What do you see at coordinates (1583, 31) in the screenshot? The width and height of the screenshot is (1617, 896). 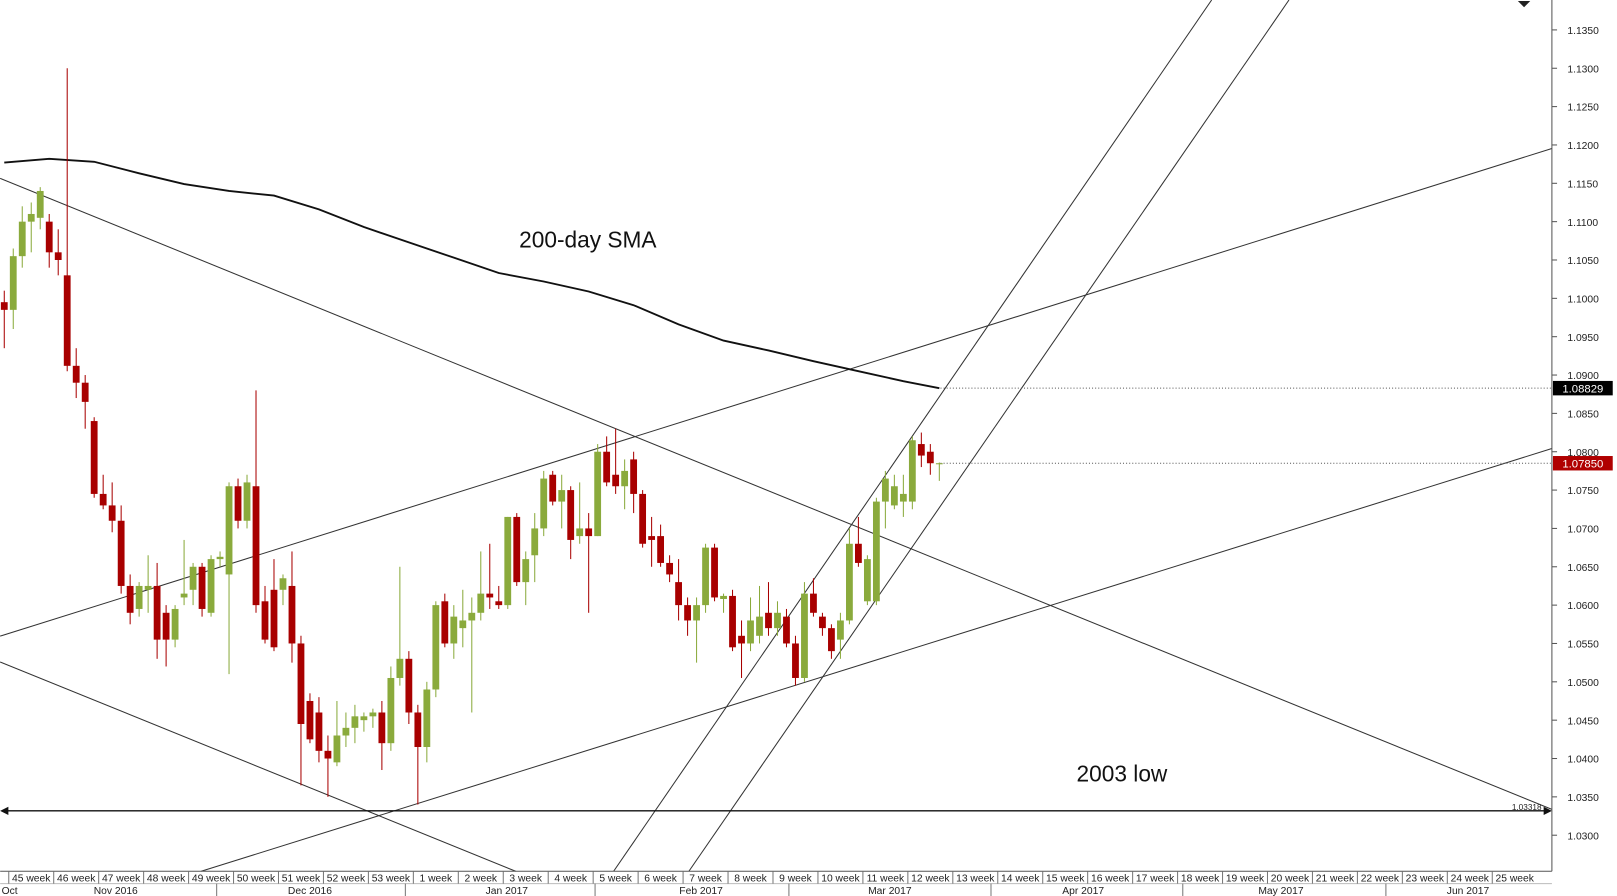 I see `y-tick-label: 1.1350` at bounding box center [1583, 31].